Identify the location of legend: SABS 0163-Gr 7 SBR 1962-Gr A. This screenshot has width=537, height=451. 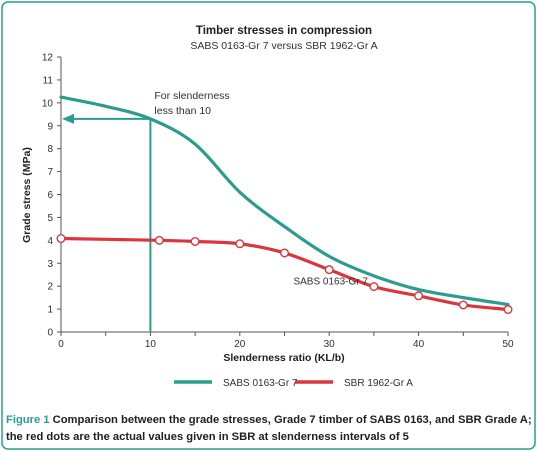
(293, 383).